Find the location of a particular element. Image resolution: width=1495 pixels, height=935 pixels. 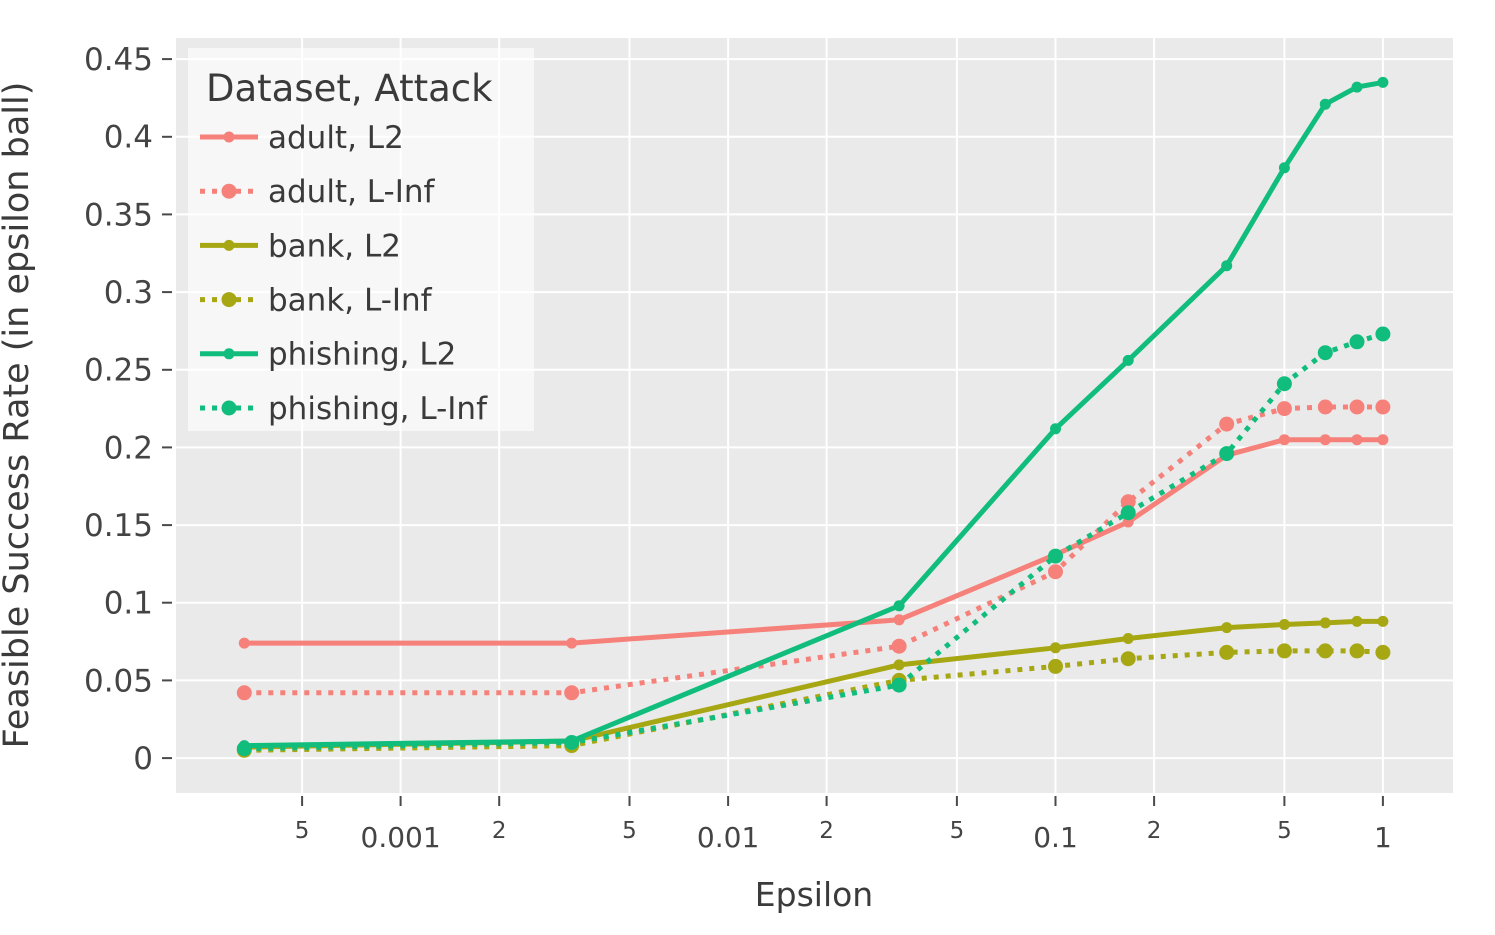

y-tick-label: 0.15 is located at coordinates (118, 526).